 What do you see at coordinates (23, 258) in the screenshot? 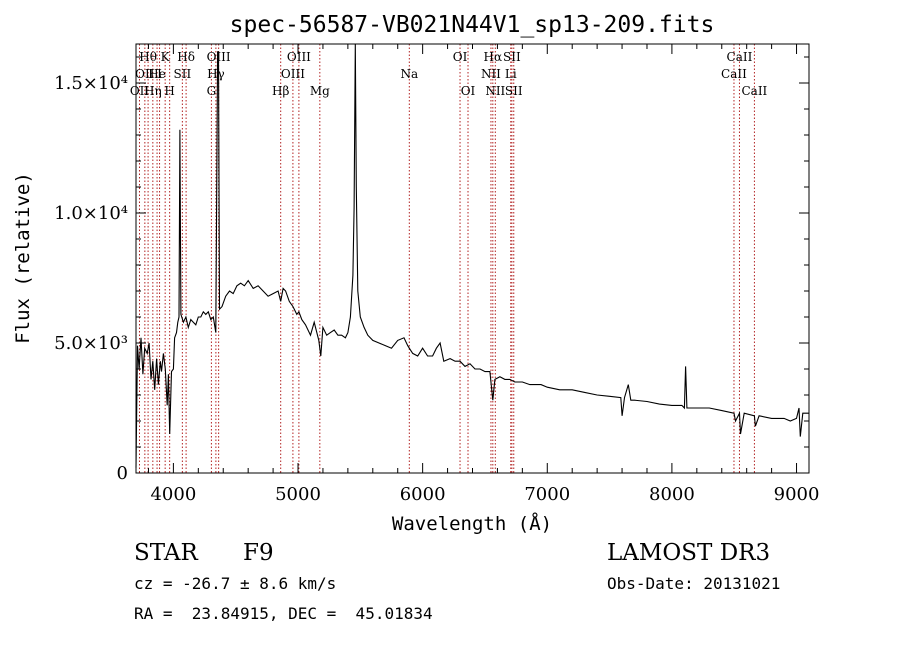
I see `y-axis-label: Flux (relative)` at bounding box center [23, 258].